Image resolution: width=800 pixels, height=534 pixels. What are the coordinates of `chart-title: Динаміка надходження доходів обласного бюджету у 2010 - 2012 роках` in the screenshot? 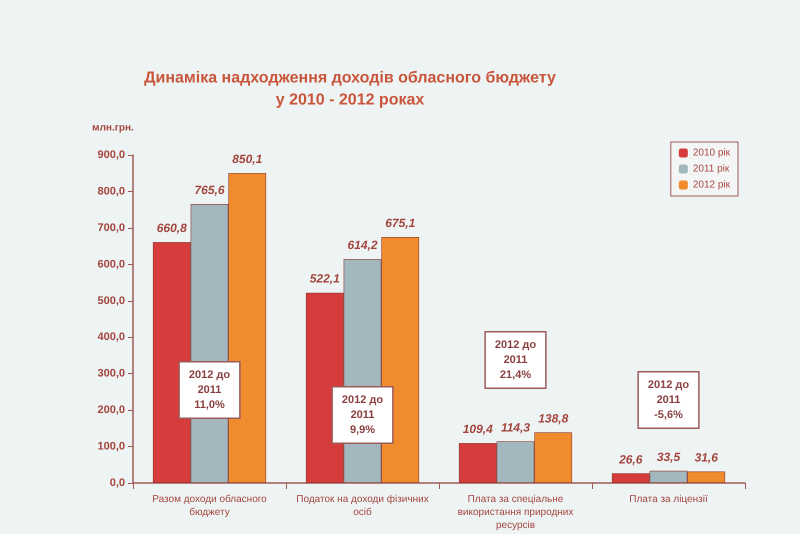 It's located at (350, 89).